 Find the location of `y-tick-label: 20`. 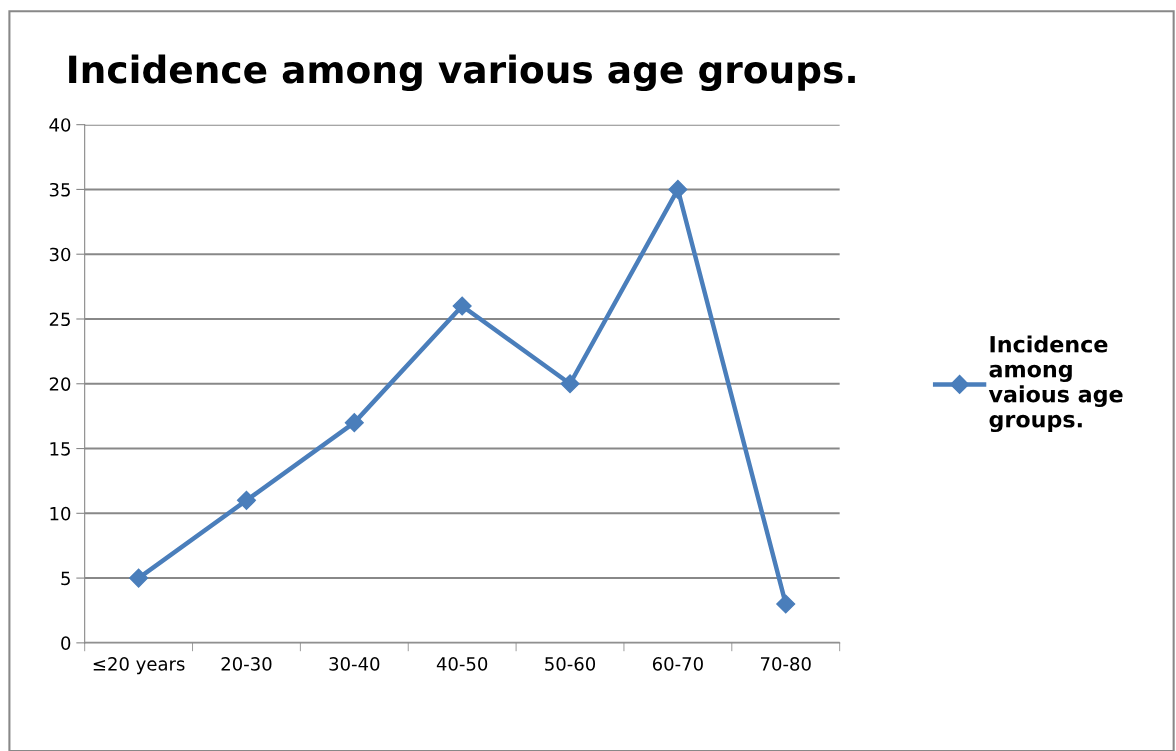

y-tick-label: 20 is located at coordinates (60, 384).